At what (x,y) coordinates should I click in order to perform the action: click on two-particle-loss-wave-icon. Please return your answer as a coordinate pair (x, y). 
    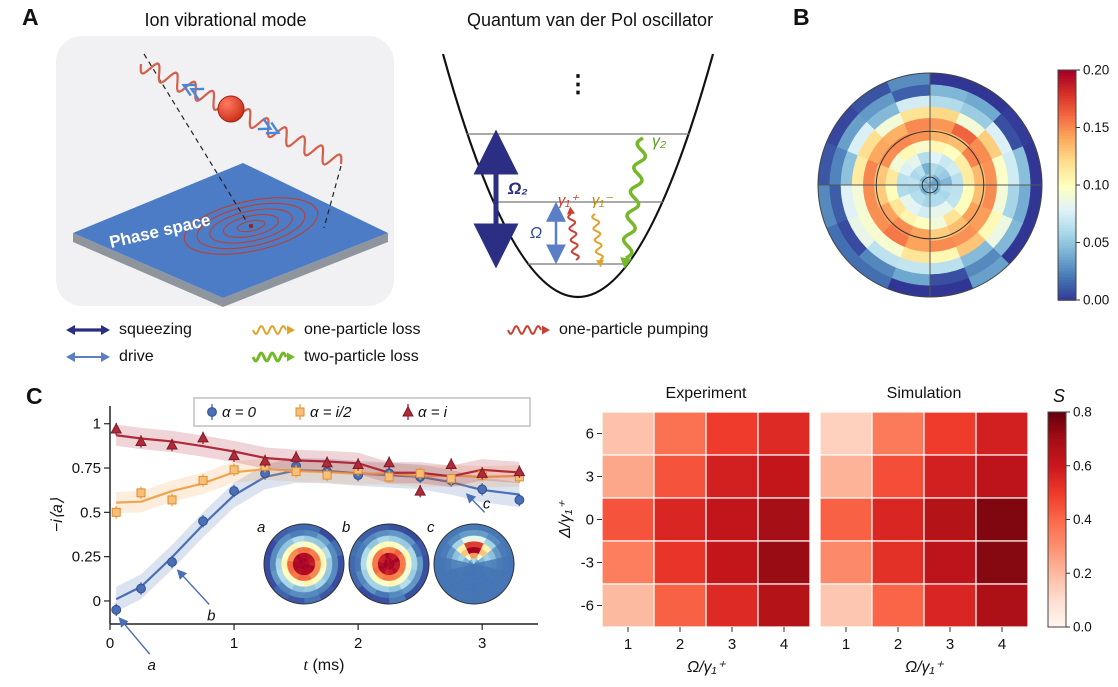
    Looking at the image, I should click on (273, 357).